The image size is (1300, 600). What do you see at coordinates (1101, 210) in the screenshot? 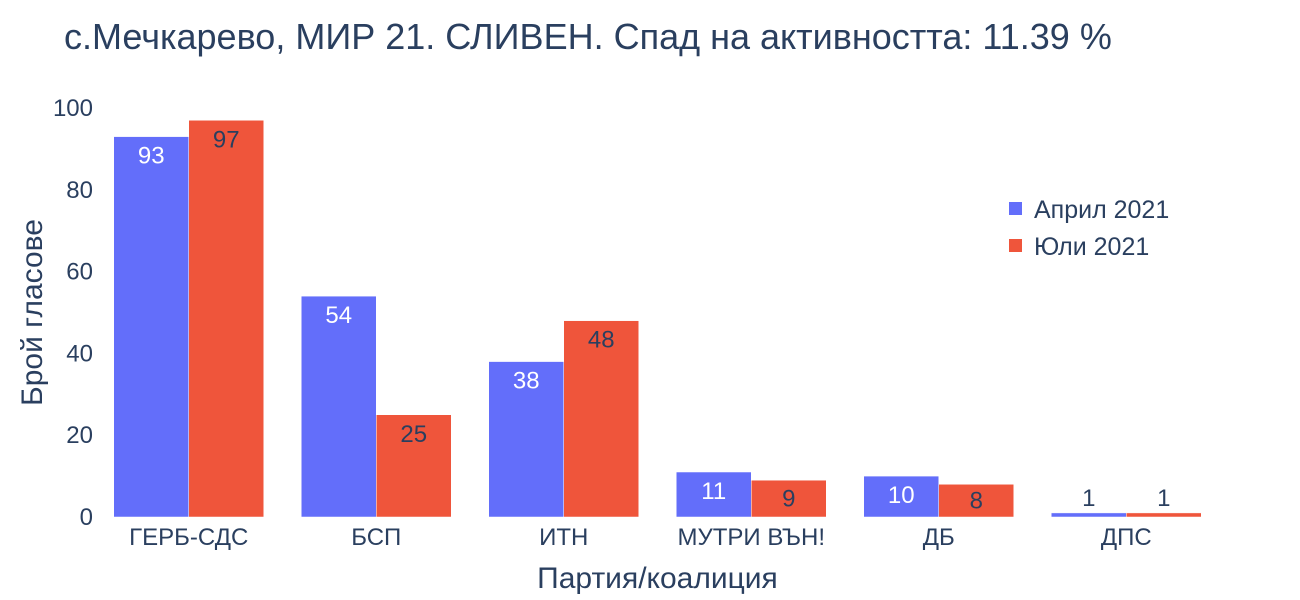
I see `legend-label: Април 2021` at bounding box center [1101, 210].